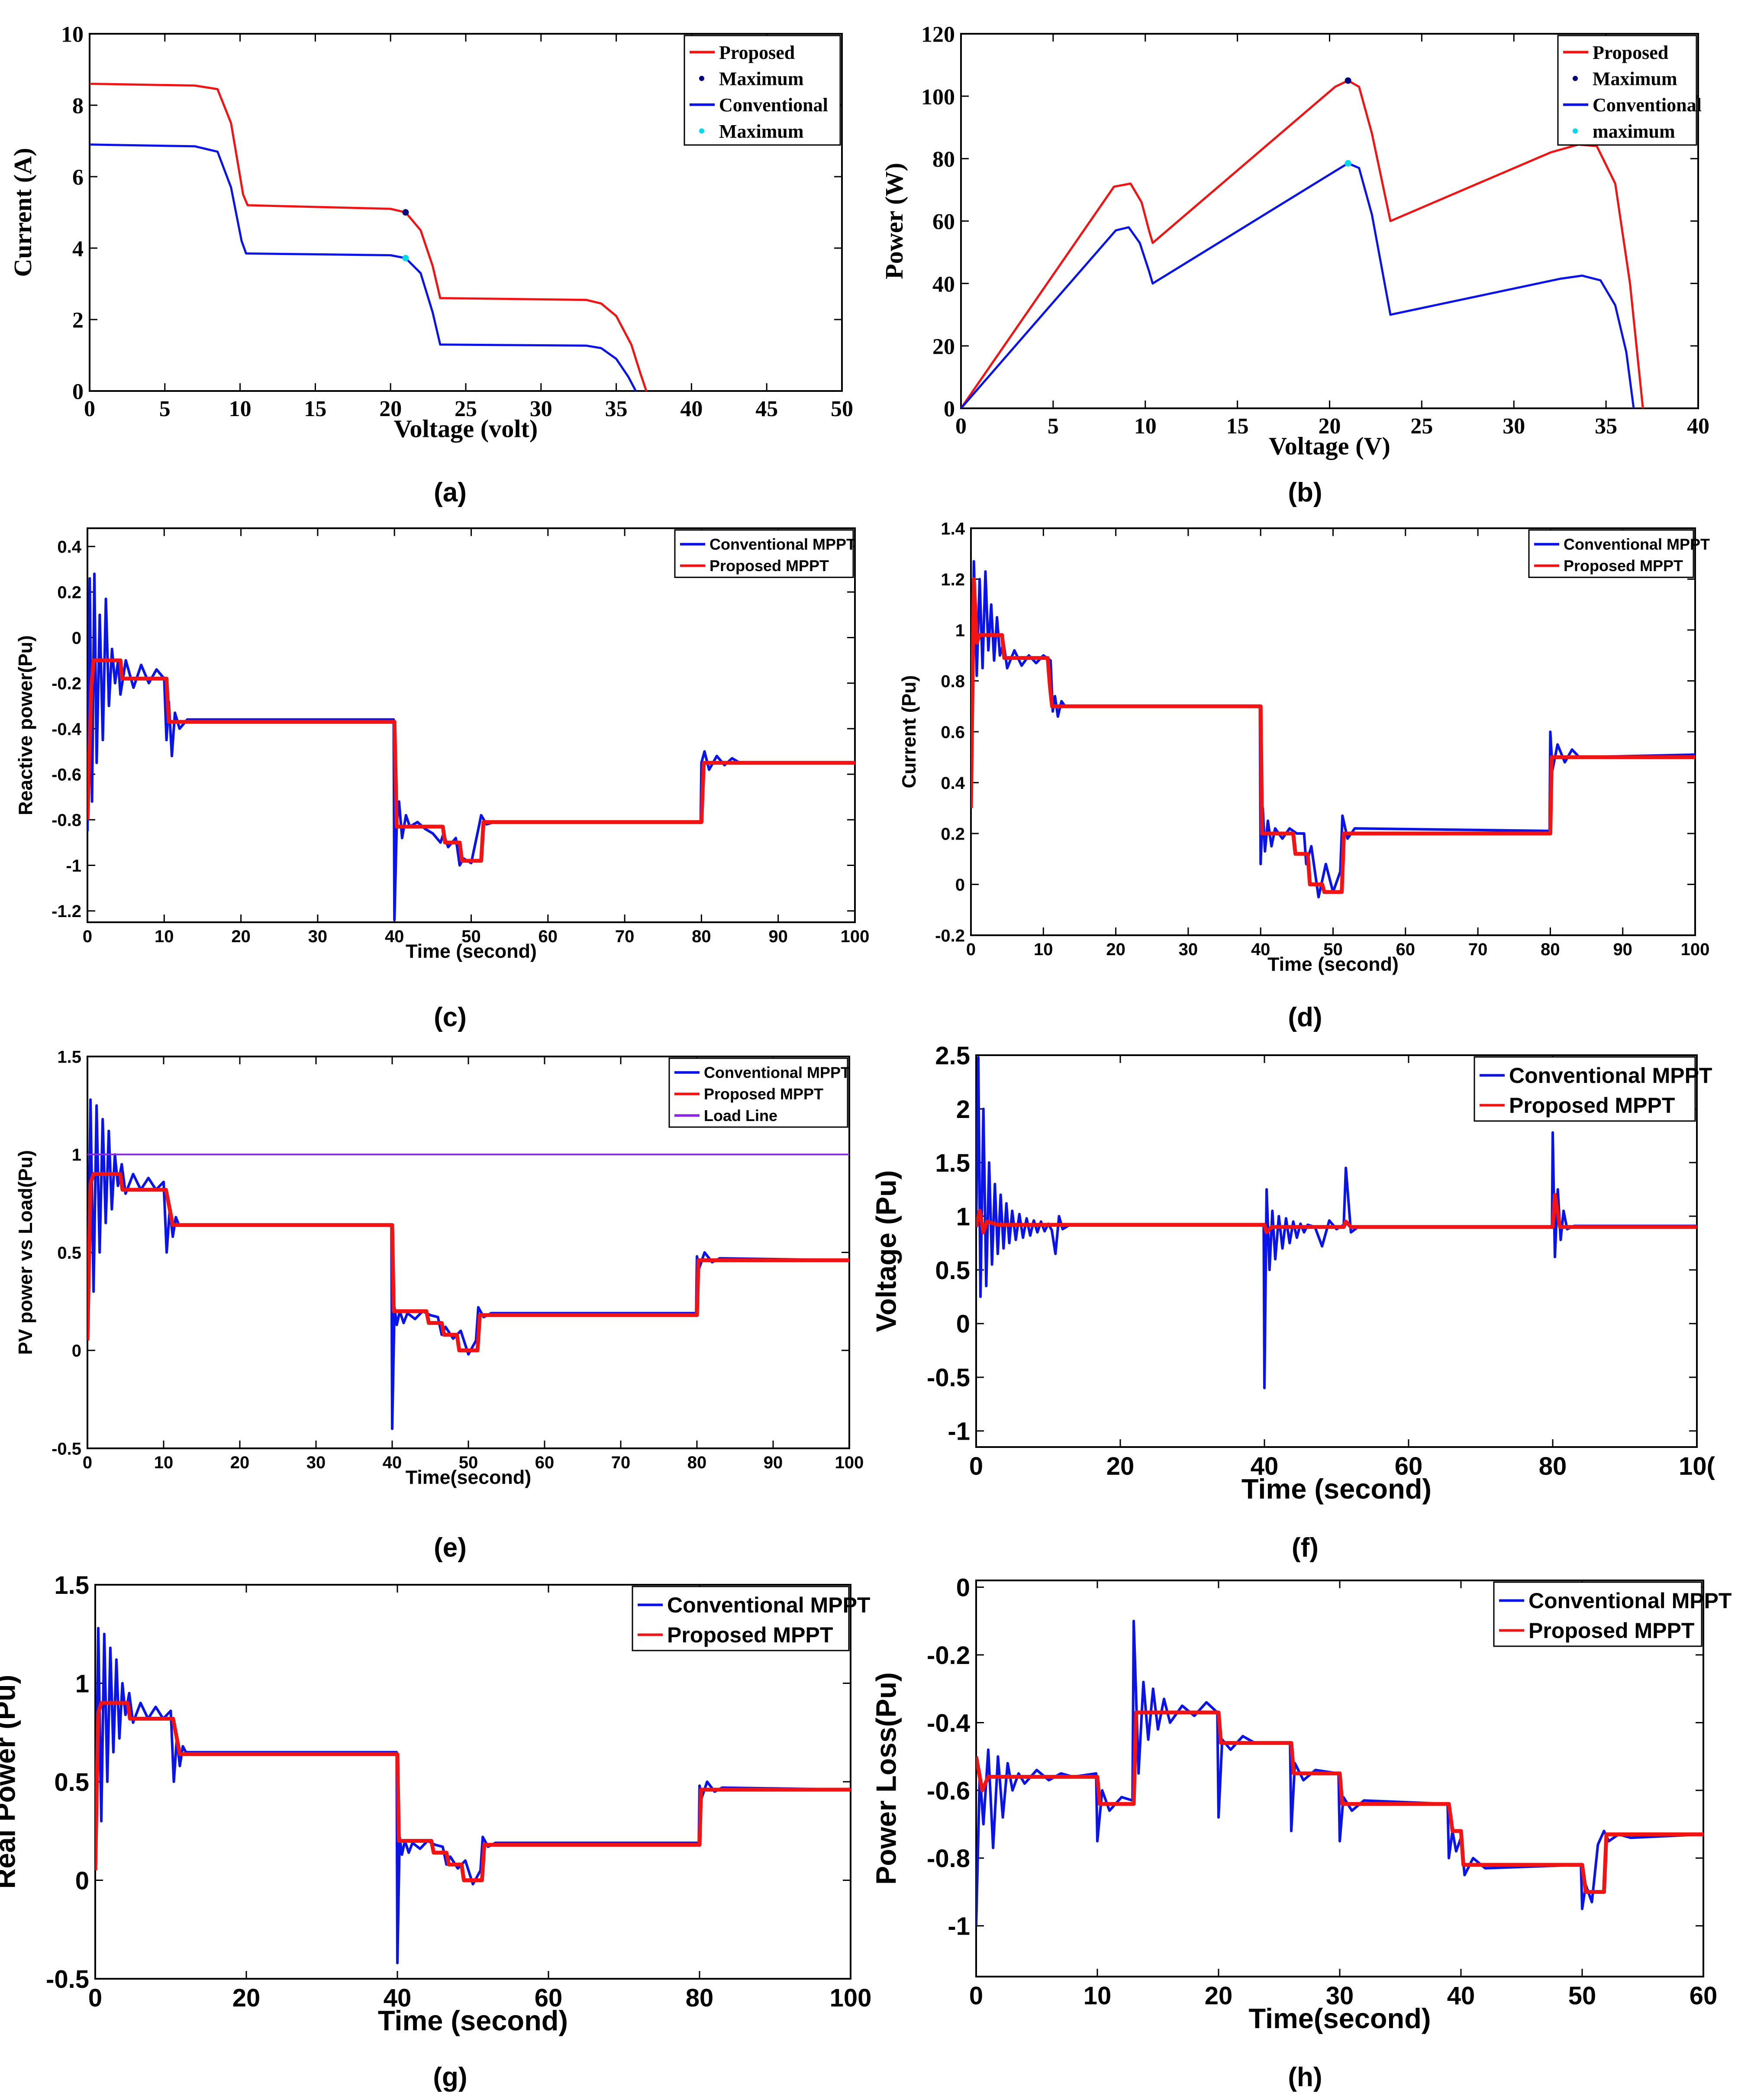  Describe the element at coordinates (777, 1072) in the screenshot. I see `legend-entry: Conventional MPPT` at that location.